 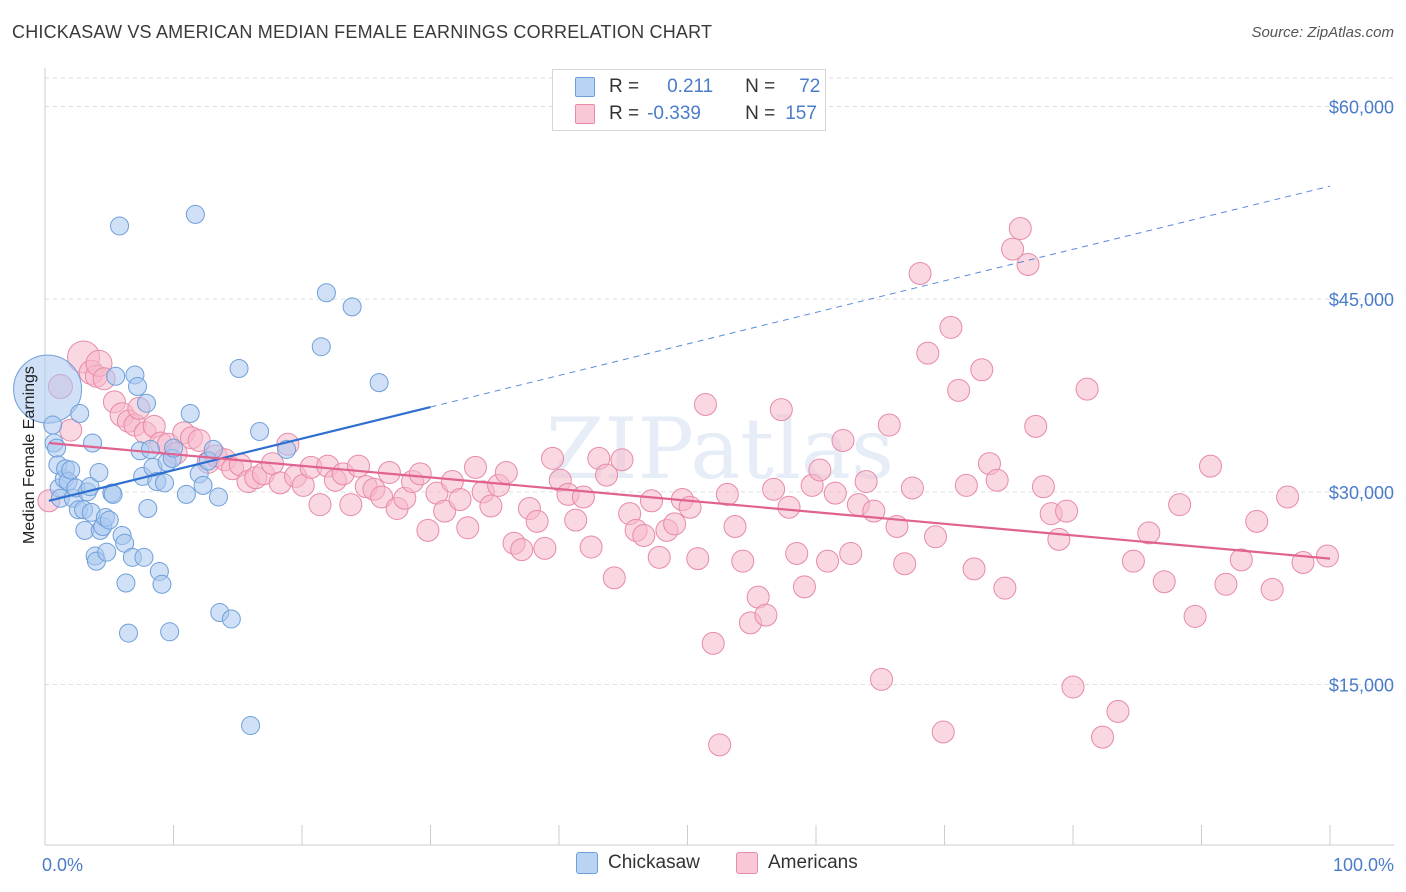 What do you see at coordinates (624, 86) in the screenshot?
I see `r-label: R =` at bounding box center [624, 86].